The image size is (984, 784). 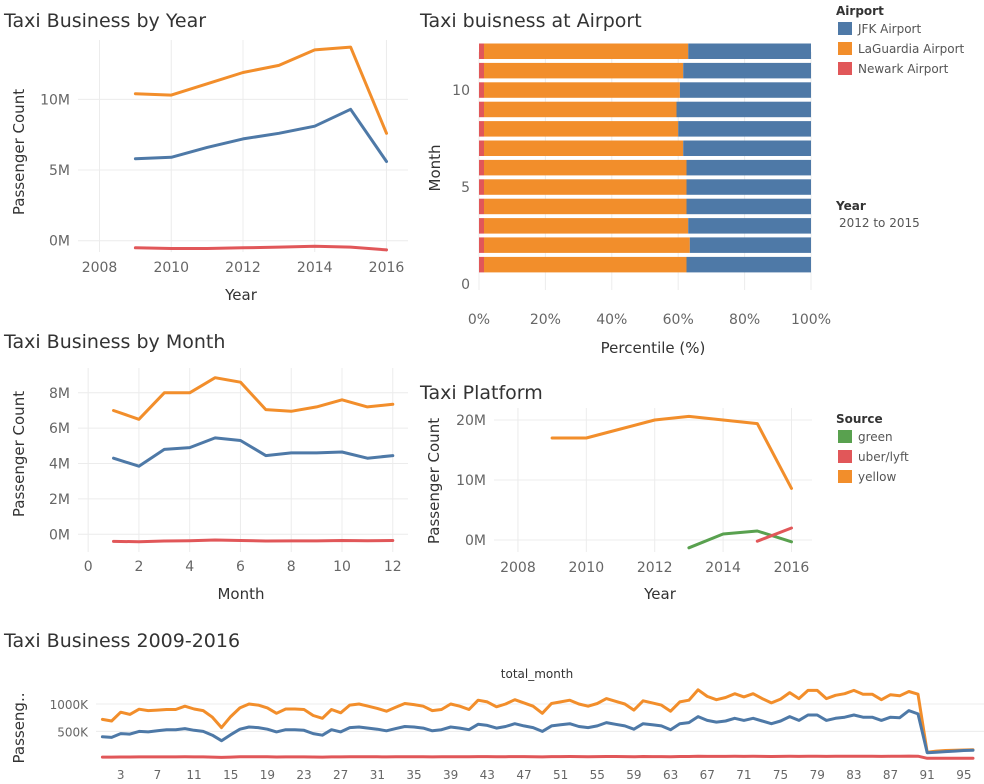 I want to click on x-tick-label: 2012, so click(x=655, y=568).